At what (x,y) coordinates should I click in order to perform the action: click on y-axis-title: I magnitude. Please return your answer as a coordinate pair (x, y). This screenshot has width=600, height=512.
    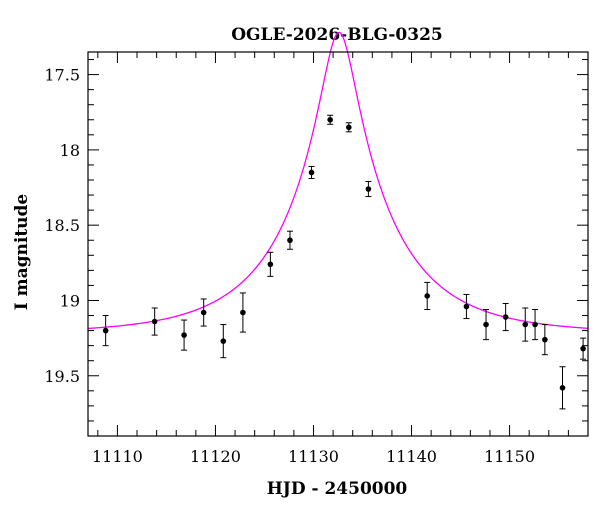
    Looking at the image, I should click on (22, 252).